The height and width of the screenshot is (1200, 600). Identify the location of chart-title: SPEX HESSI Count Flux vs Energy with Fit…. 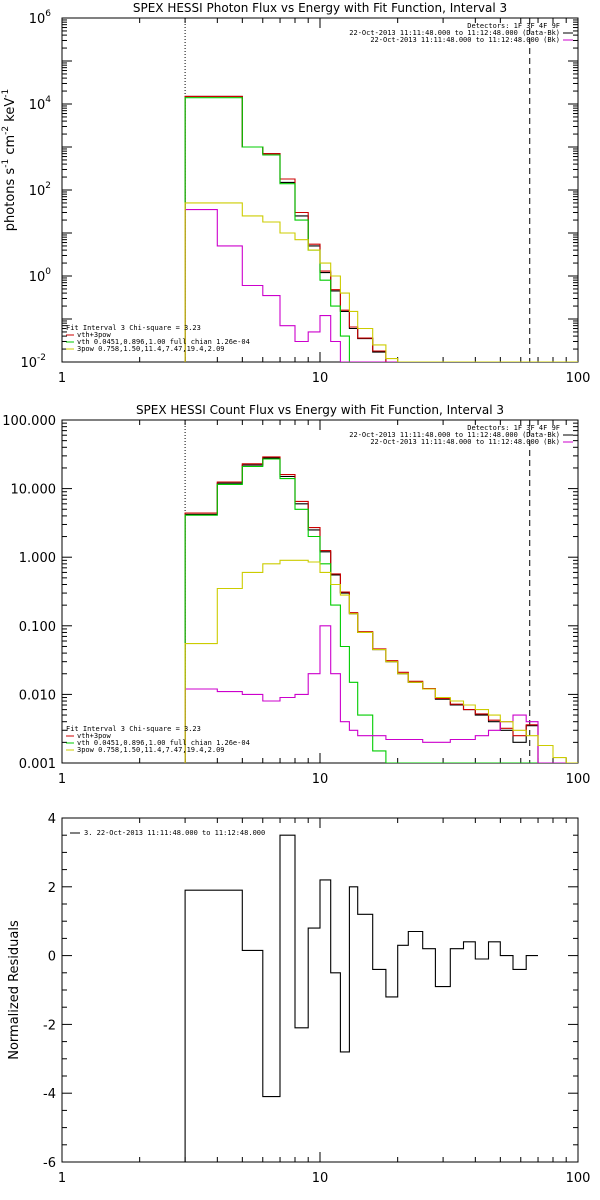
(320, 410).